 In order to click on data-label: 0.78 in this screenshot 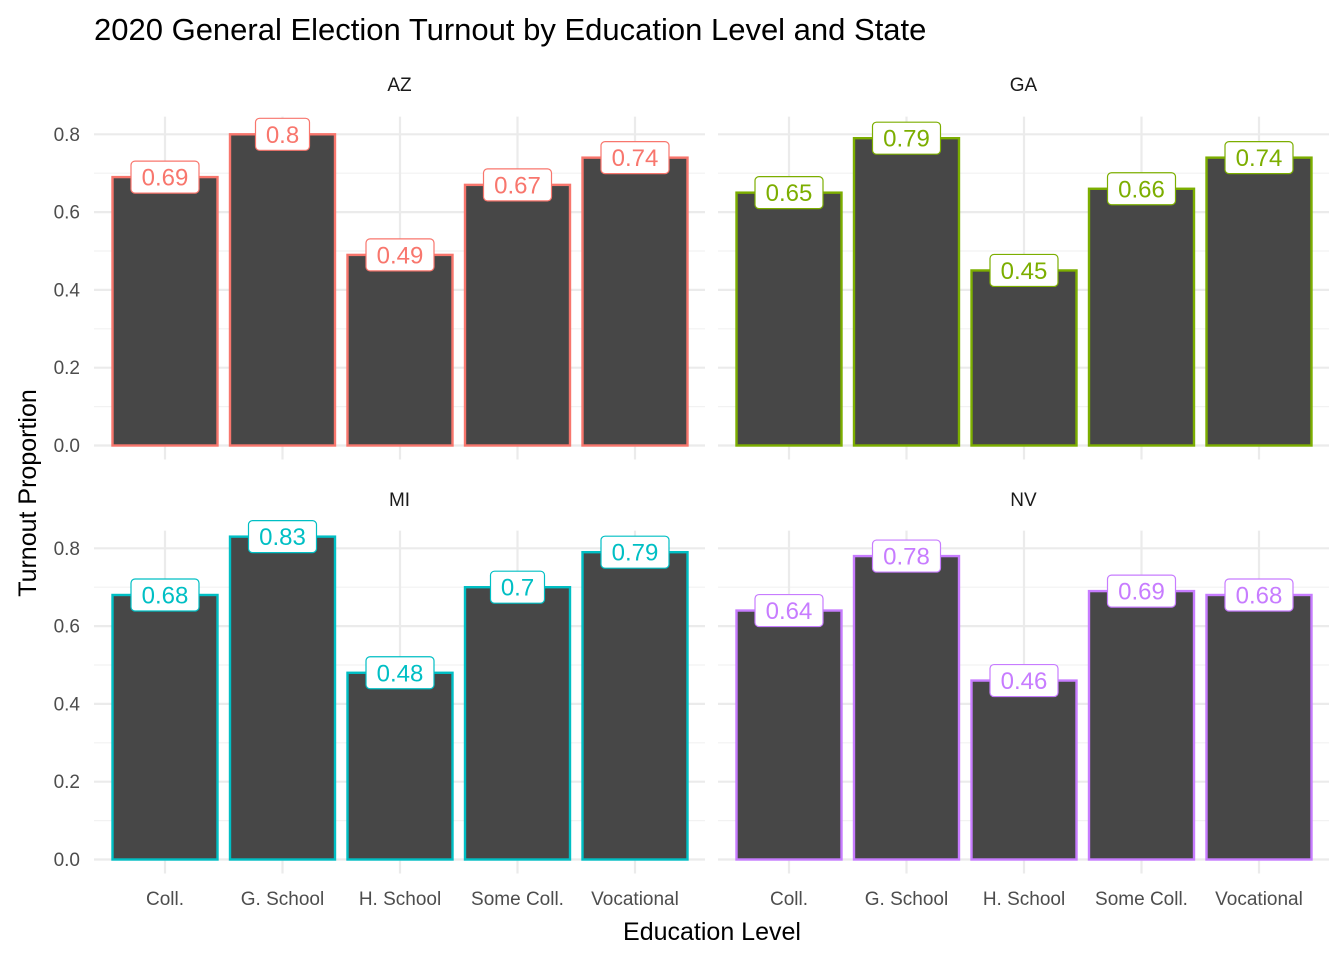, I will do `click(906, 557)`.